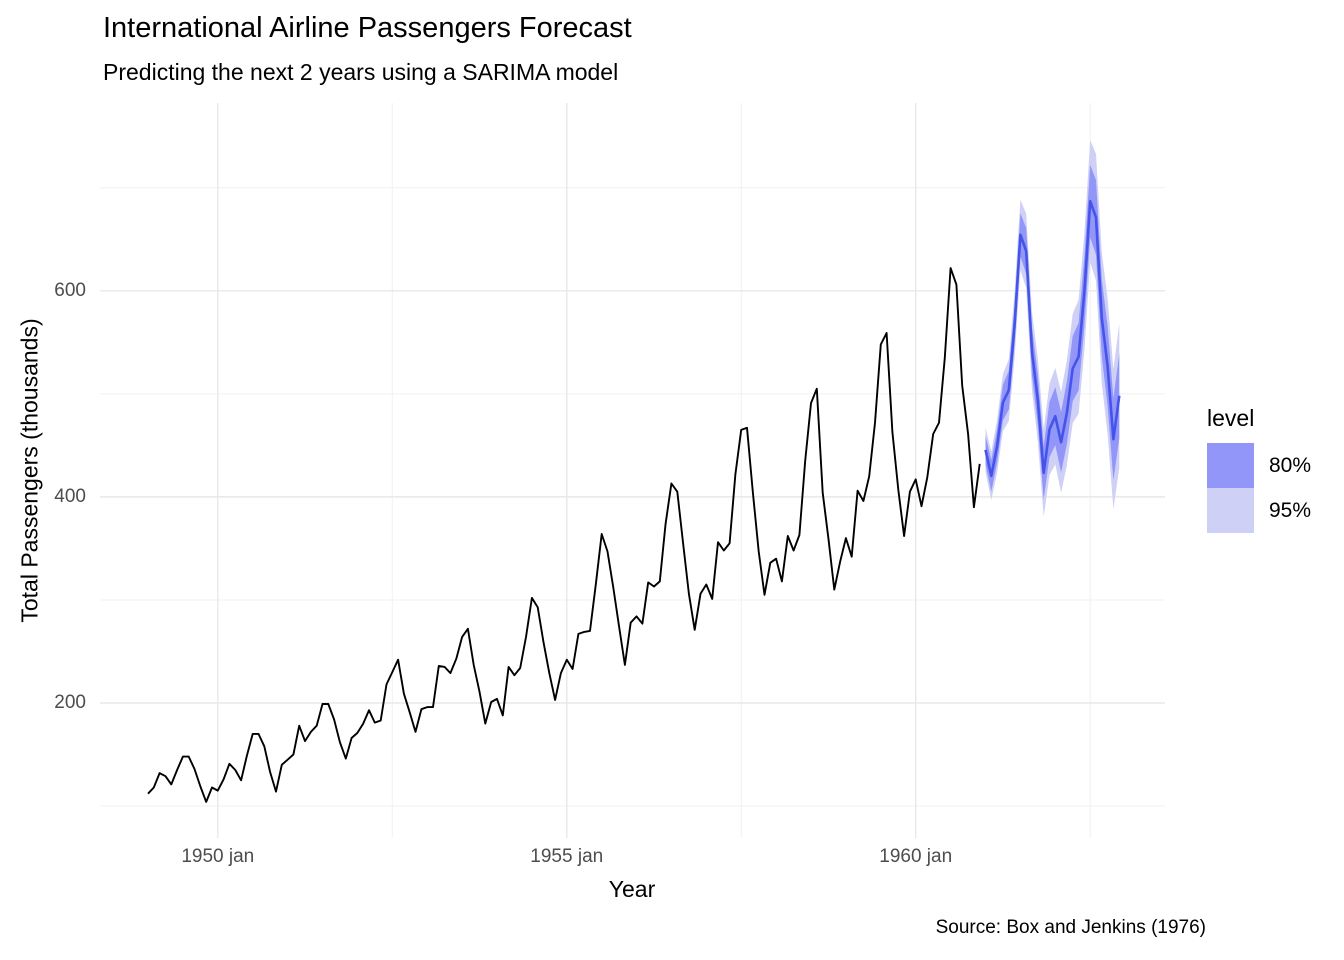 Image resolution: width=1344 pixels, height=960 pixels. What do you see at coordinates (567, 856) in the screenshot?
I see `x-tick-label: 1955 jan` at bounding box center [567, 856].